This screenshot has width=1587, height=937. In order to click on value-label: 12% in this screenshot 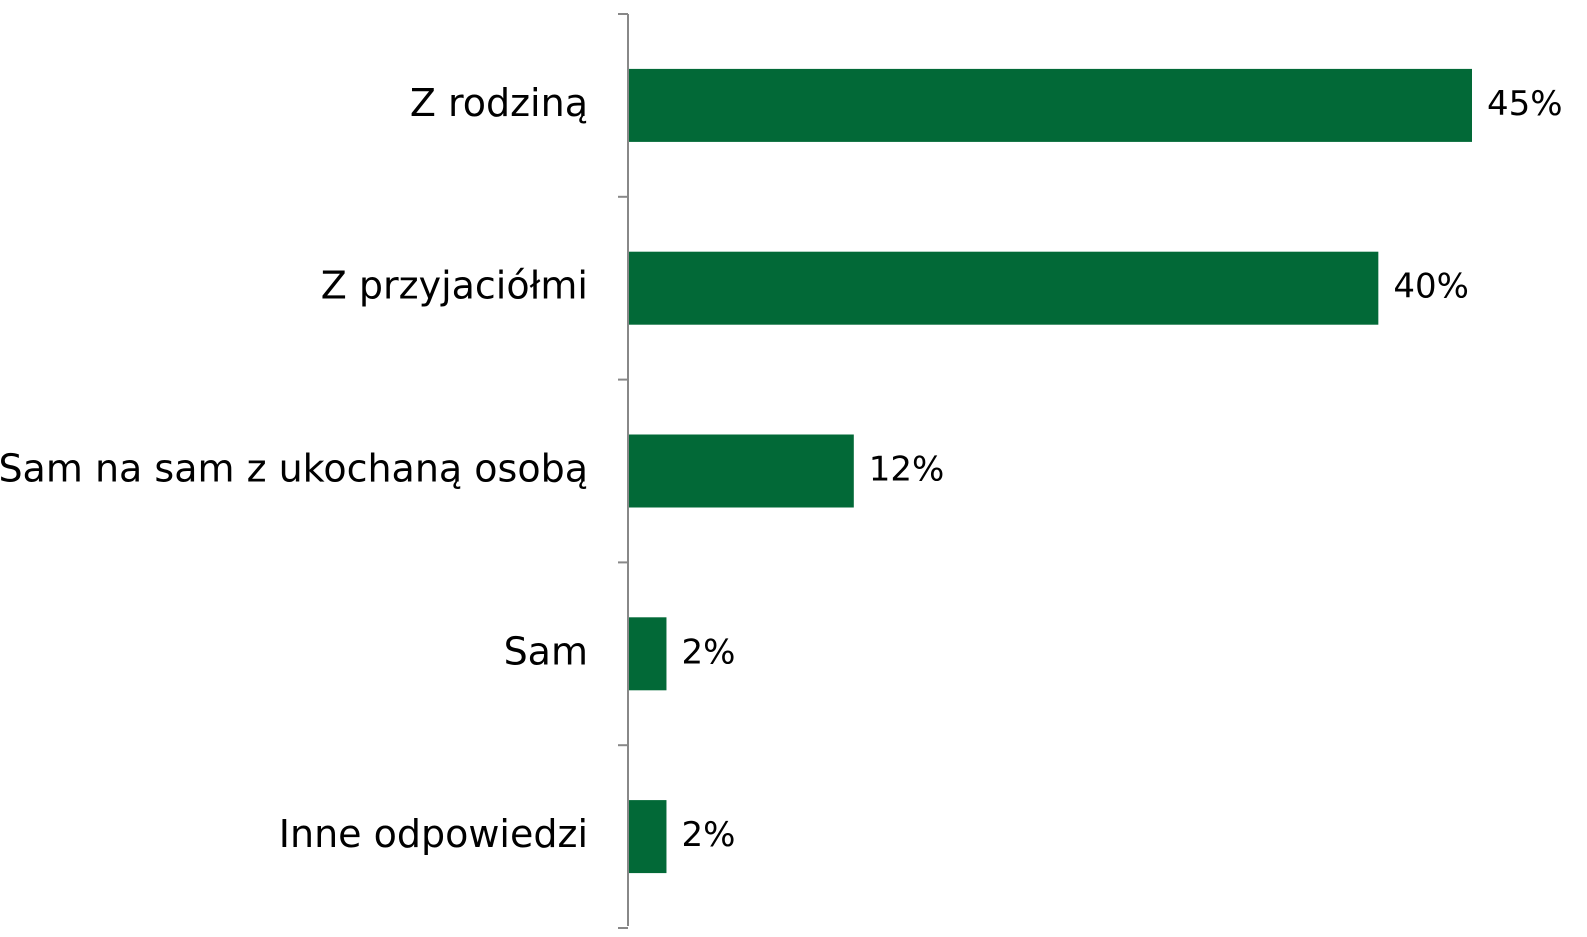, I will do `click(907, 470)`.